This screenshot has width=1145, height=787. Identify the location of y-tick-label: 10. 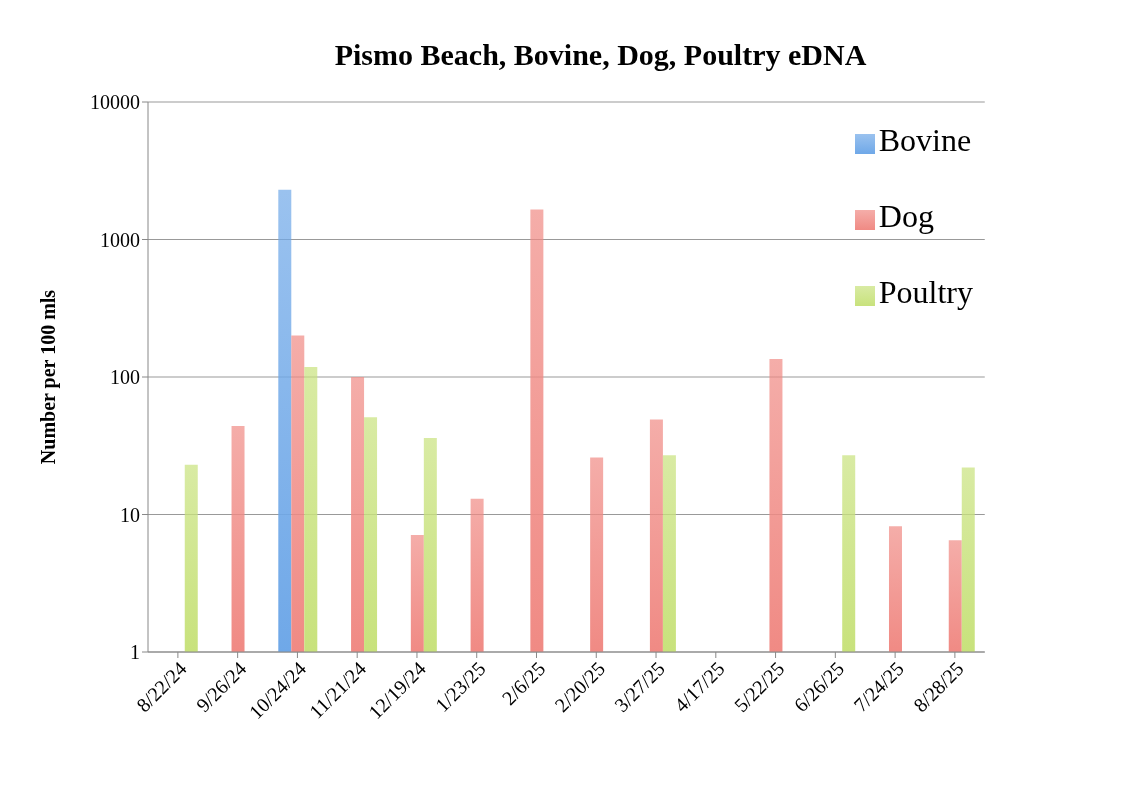
(130, 514).